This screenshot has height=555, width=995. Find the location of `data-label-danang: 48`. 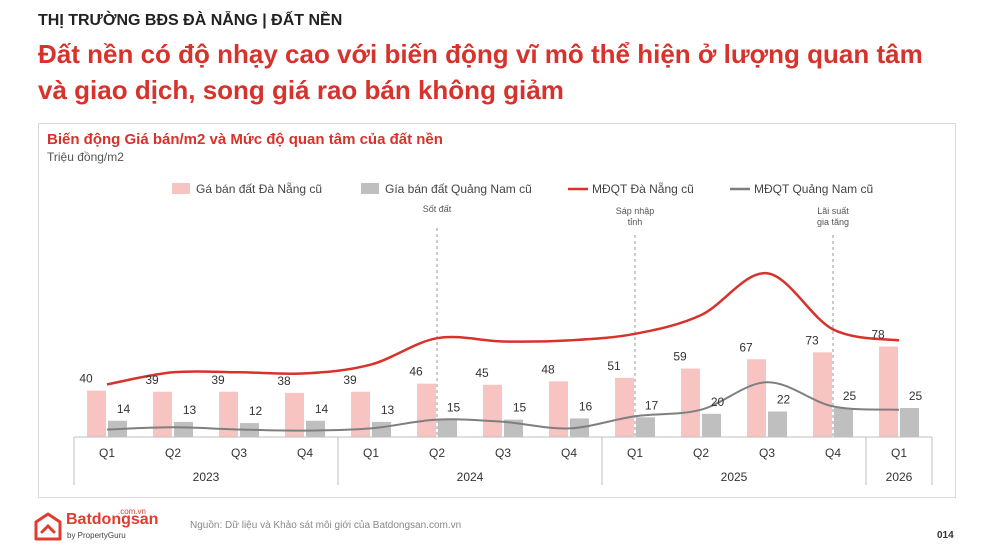

data-label-danang: 48 is located at coordinates (548, 369).